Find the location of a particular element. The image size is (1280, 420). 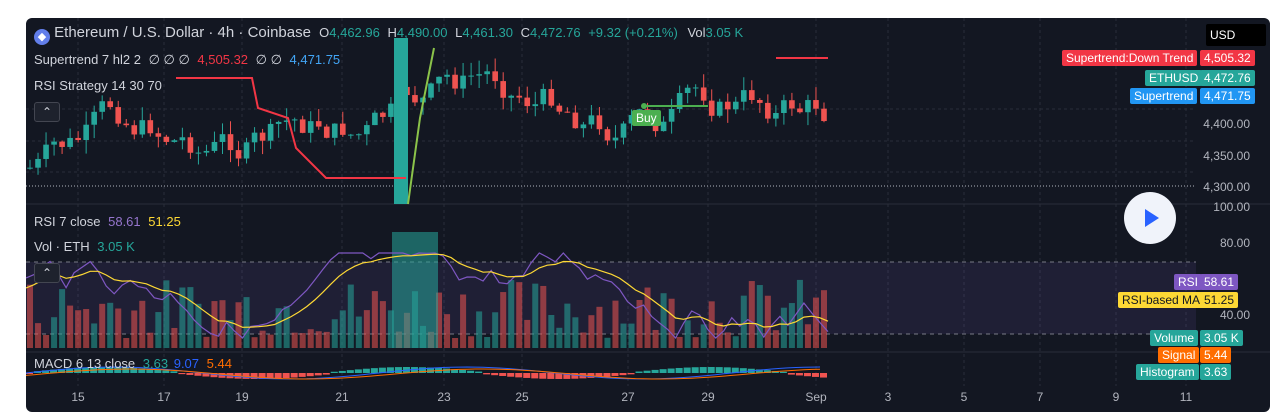

rsi-line is located at coordinates (427, 296).